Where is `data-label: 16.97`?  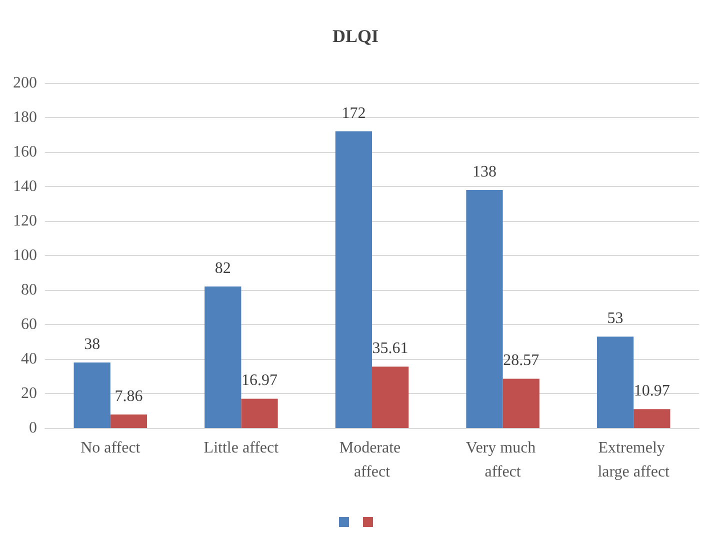 data-label: 16.97 is located at coordinates (260, 381).